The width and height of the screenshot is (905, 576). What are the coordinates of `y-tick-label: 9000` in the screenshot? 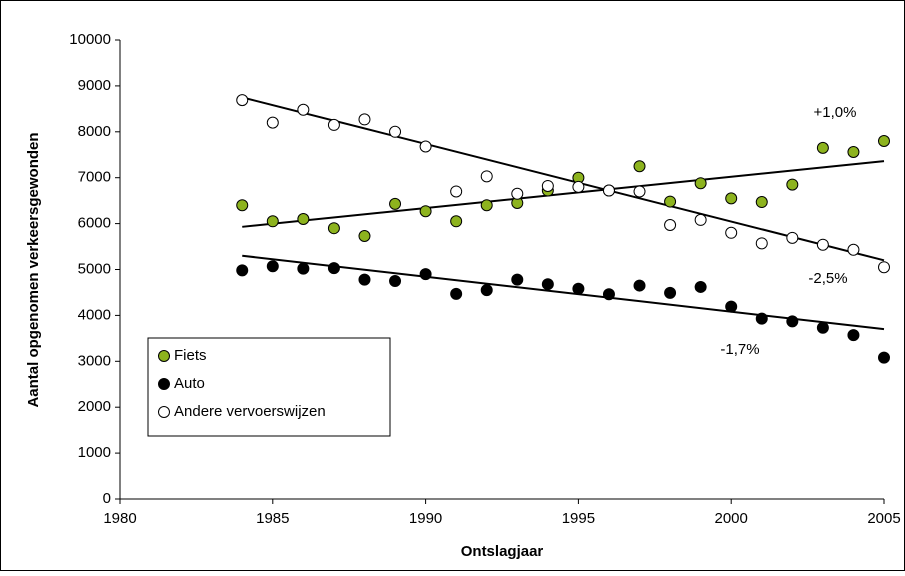 It's located at (94, 85).